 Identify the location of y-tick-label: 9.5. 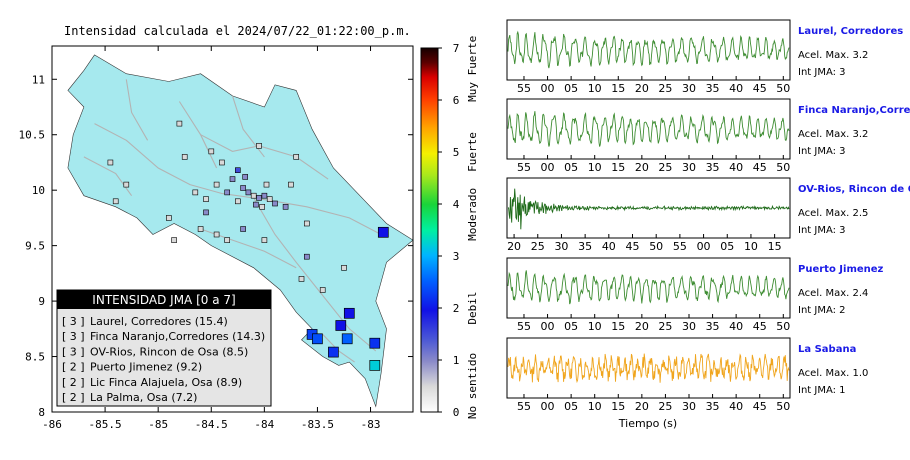
(35, 246).